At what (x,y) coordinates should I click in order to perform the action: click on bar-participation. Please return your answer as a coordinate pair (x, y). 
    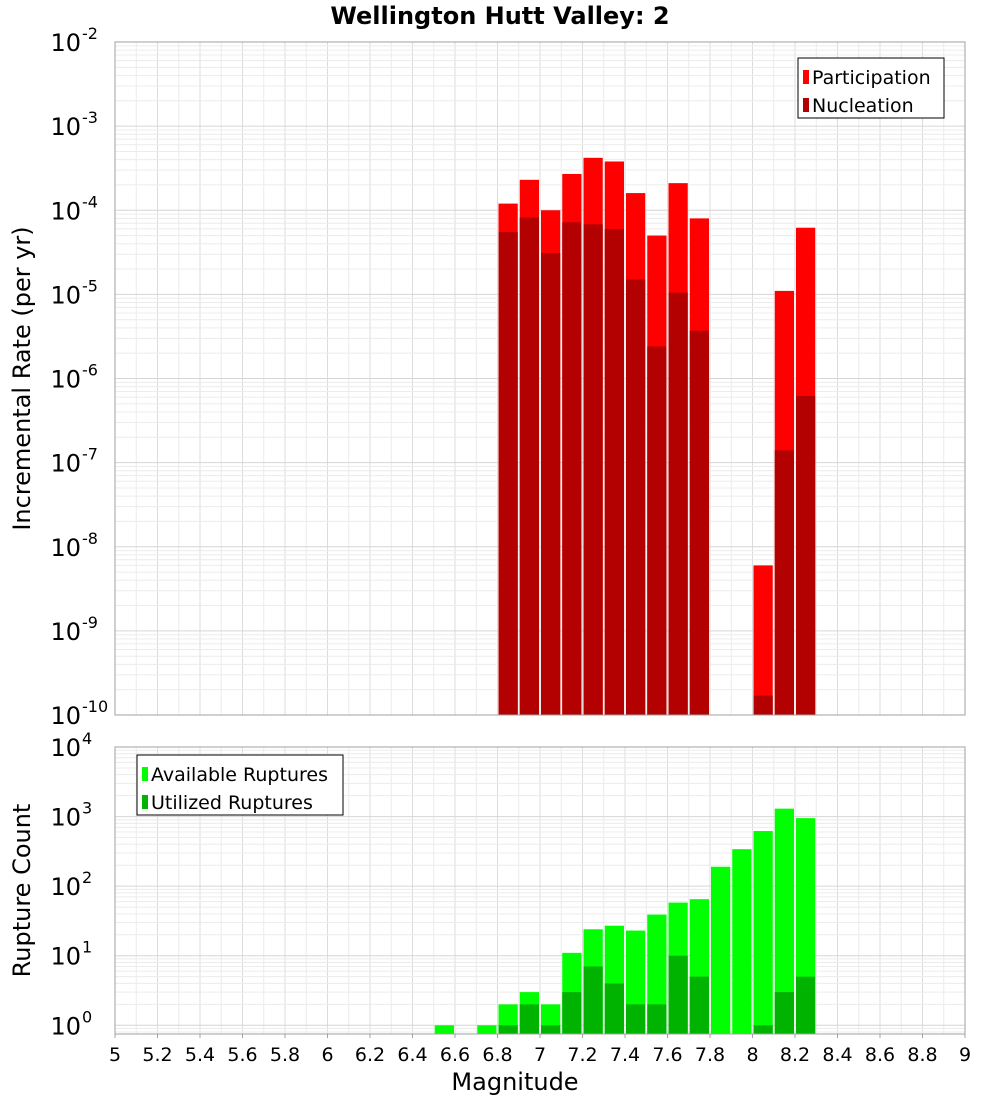
    Looking at the image, I should click on (763, 640).